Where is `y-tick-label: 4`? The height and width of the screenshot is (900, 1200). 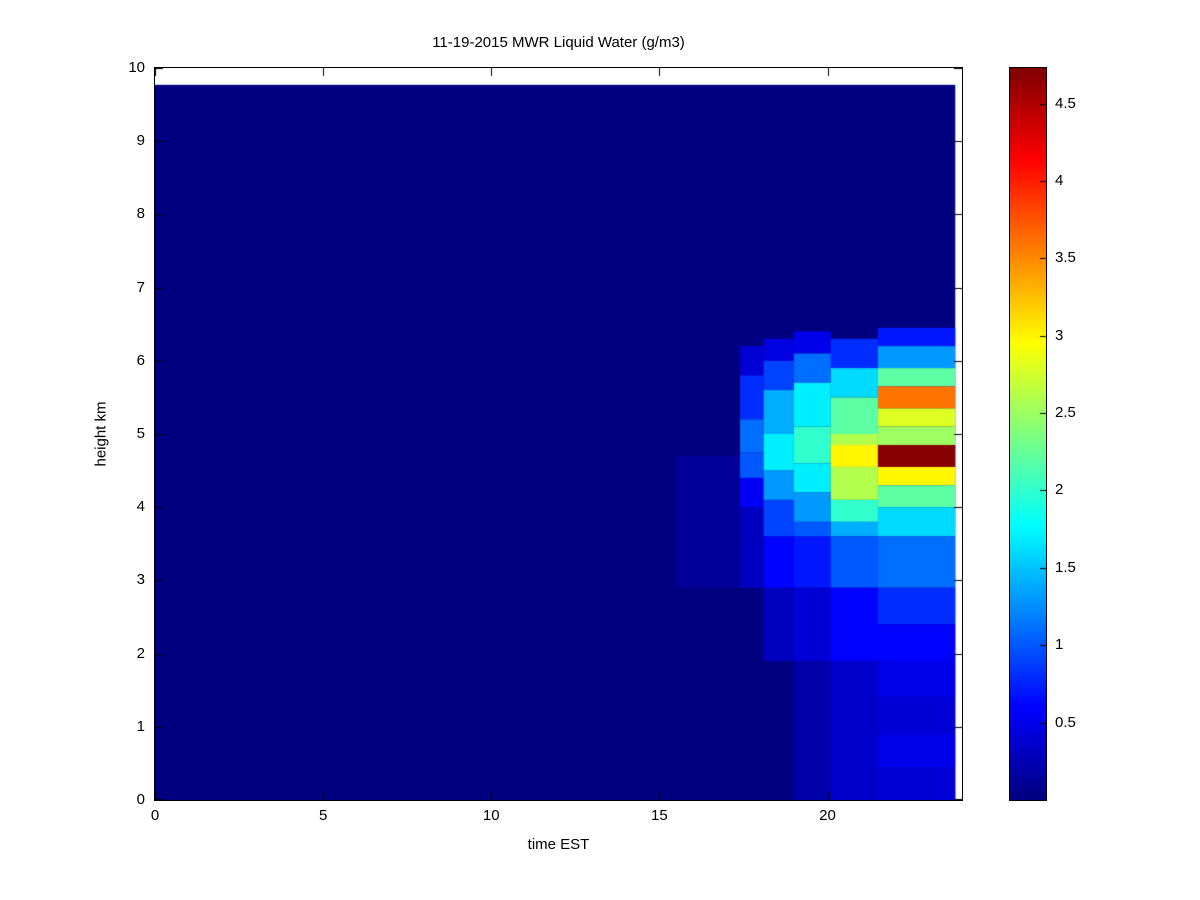
y-tick-label: 4 is located at coordinates (140, 507).